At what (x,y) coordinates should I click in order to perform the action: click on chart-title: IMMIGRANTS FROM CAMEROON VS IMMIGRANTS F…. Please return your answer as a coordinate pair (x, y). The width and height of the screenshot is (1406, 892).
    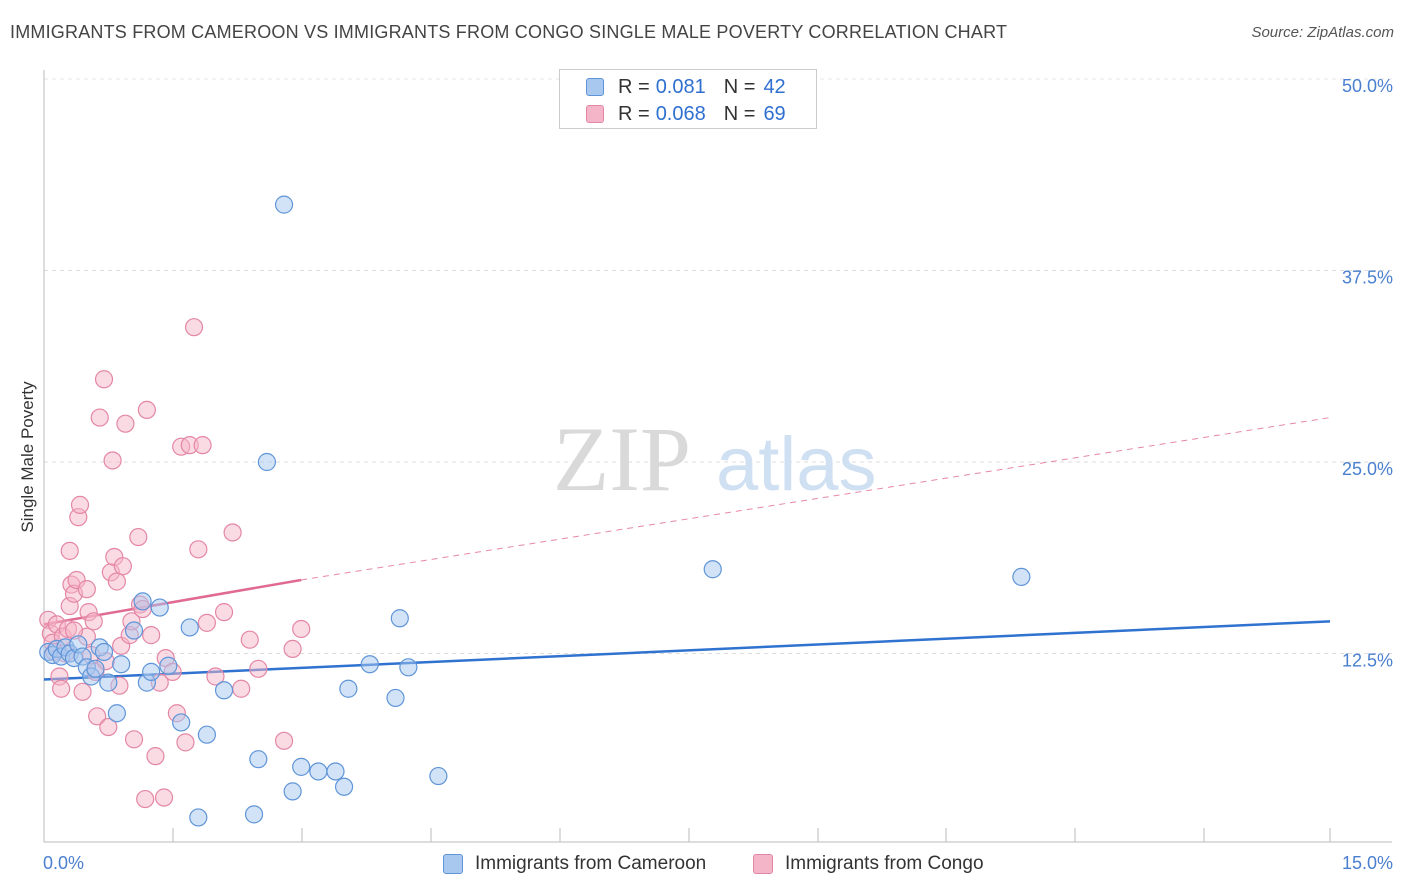
    Looking at the image, I should click on (509, 32).